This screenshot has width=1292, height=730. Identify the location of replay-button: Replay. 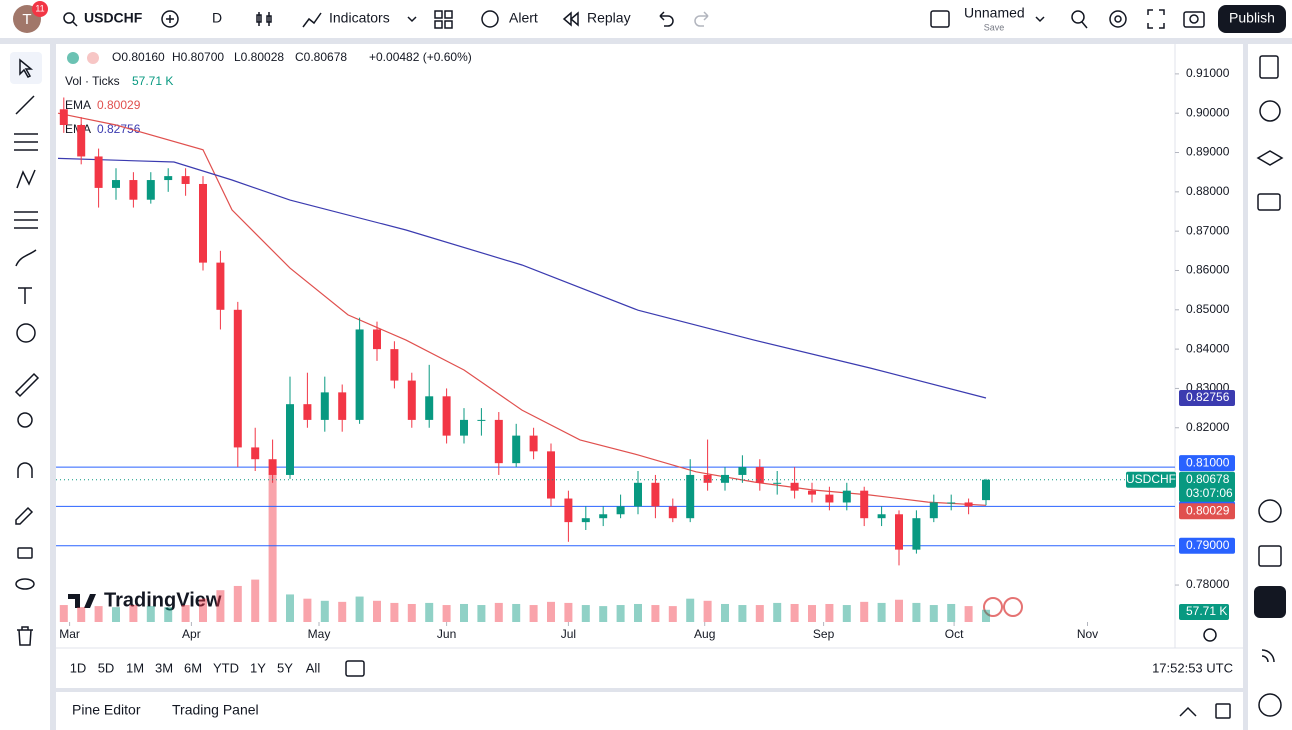
(609, 18).